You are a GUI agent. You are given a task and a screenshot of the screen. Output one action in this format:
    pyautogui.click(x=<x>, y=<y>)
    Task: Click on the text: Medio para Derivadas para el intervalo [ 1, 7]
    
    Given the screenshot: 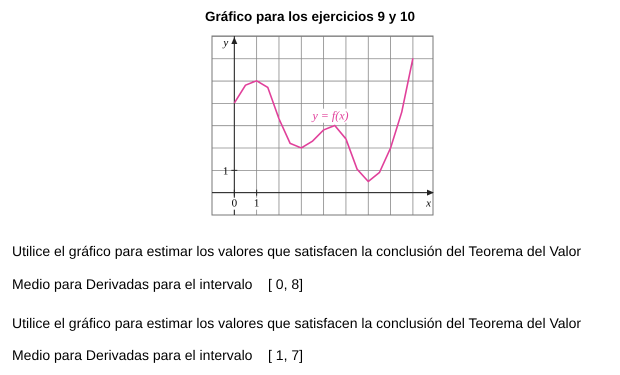 What is the action you would take?
    pyautogui.click(x=158, y=355)
    